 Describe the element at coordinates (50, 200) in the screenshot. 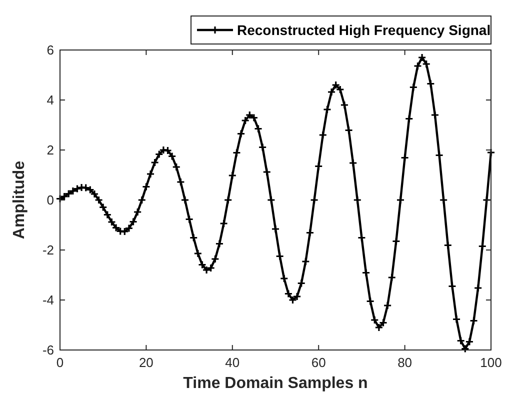

I see `y-tick-label: 0` at that location.